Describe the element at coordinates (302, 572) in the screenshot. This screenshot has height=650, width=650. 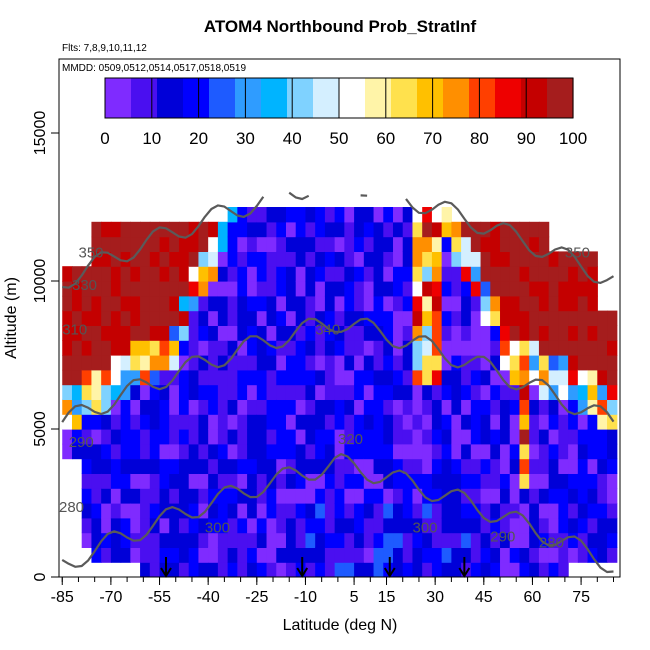
I see `profile-marker-arrowhead` at that location.